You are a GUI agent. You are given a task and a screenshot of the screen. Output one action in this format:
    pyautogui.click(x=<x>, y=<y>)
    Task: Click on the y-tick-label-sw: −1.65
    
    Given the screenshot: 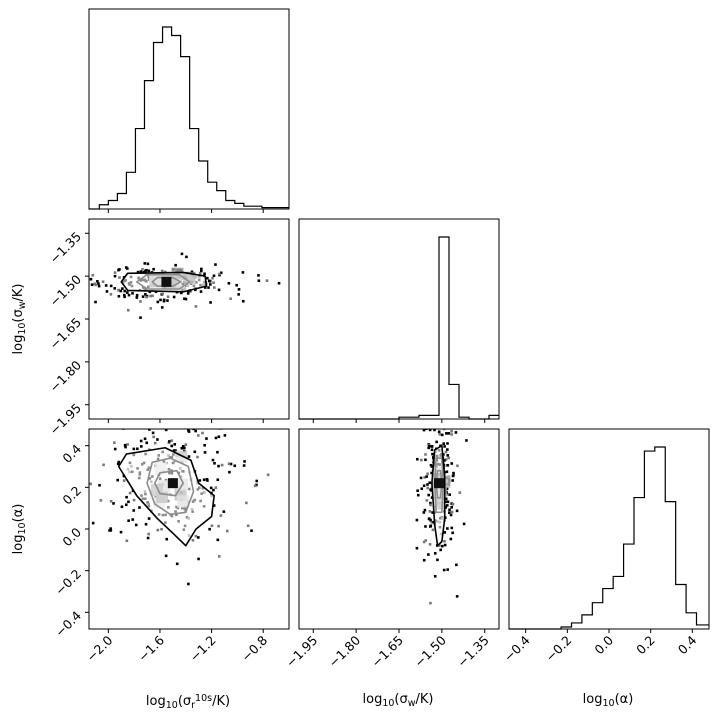 What is the action you would take?
    pyautogui.click(x=65, y=334)
    